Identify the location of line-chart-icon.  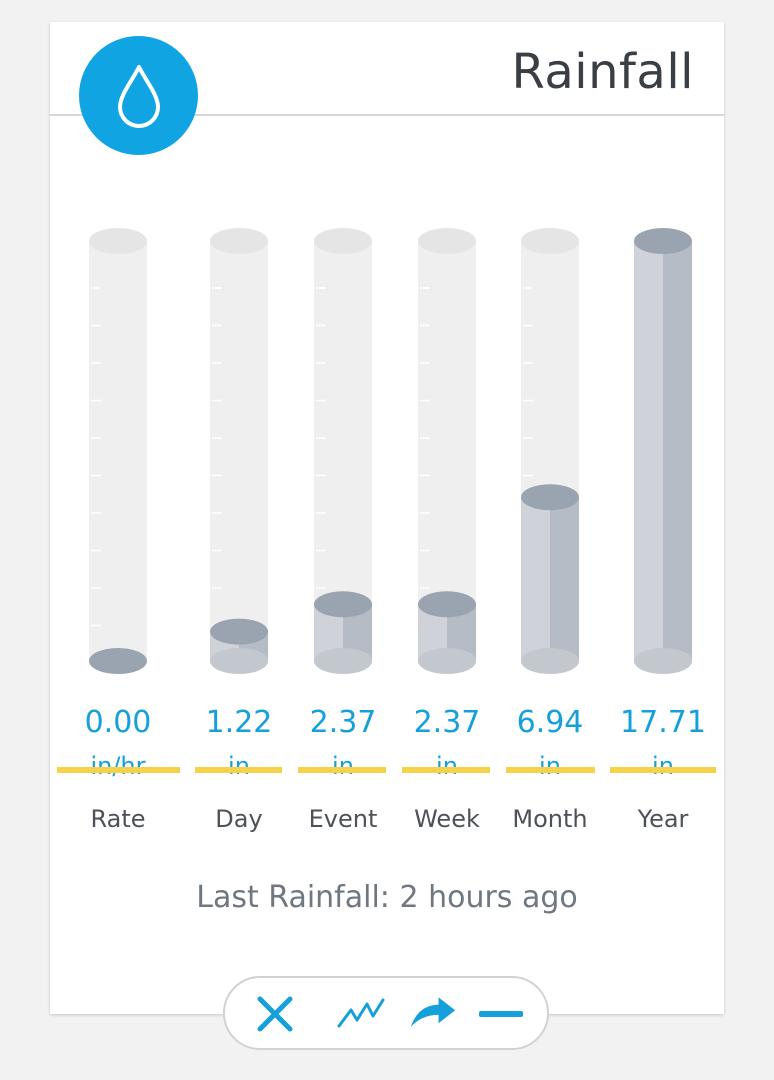
(361, 1013).